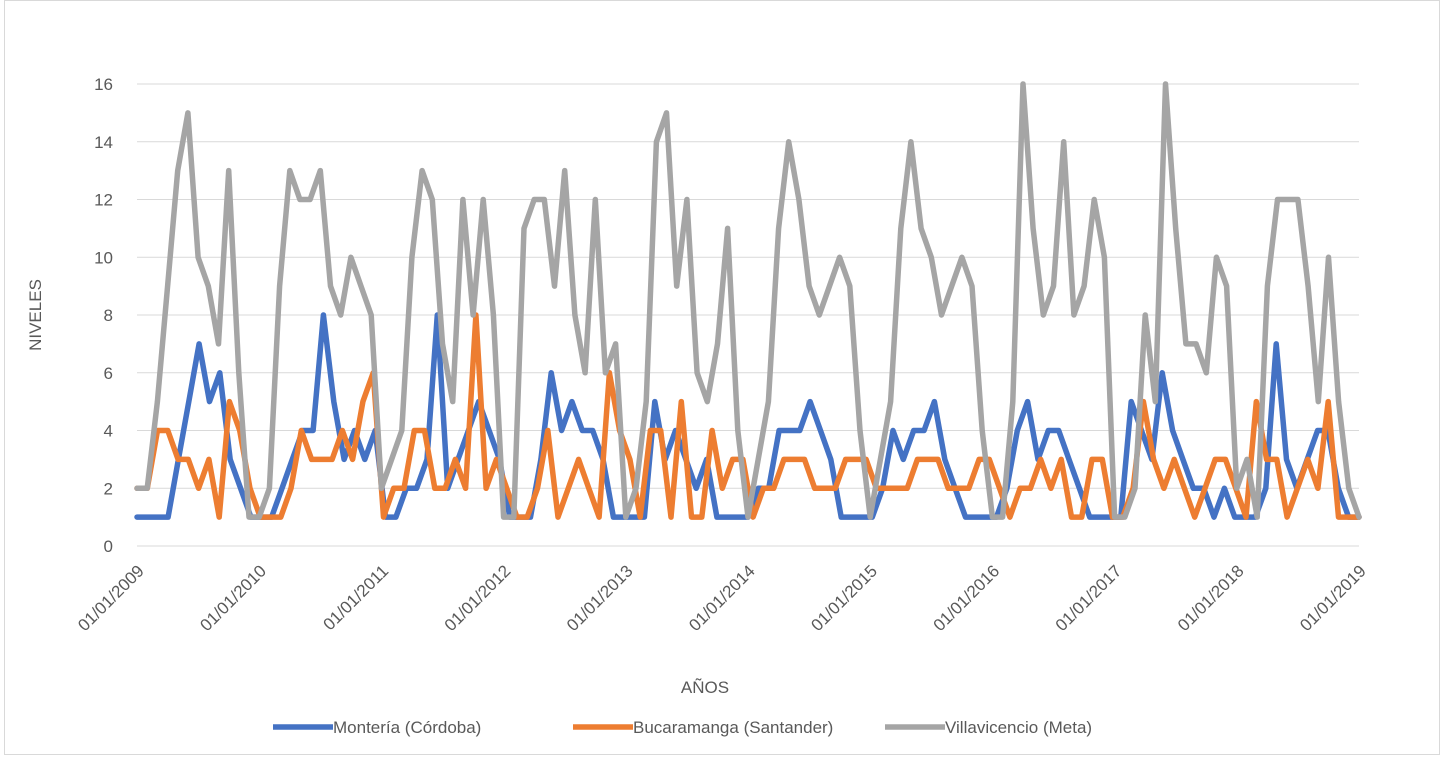 The image size is (1447, 757). Describe the element at coordinates (1089, 598) in the screenshot. I see `x-tick-label: 01/01/2017` at that location.